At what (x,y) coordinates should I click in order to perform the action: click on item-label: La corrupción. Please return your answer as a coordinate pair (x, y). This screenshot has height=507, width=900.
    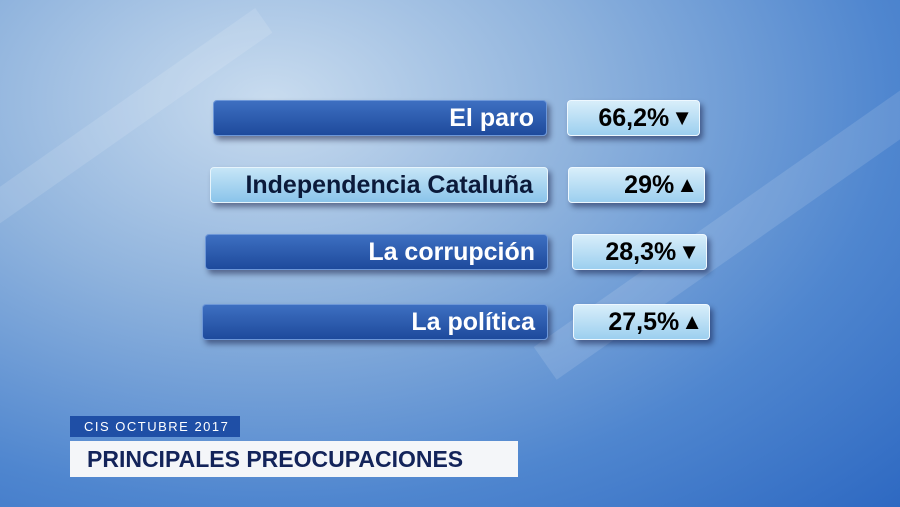
    Looking at the image, I should click on (376, 252).